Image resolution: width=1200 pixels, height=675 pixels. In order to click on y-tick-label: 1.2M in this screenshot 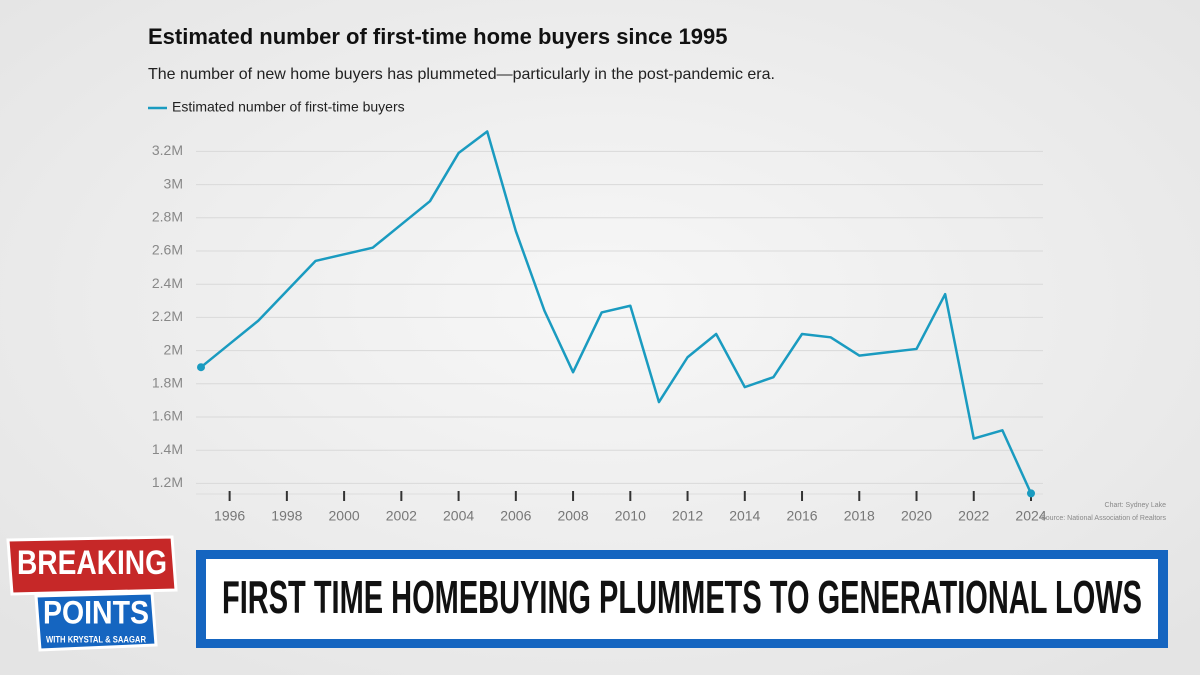, I will do `click(167, 482)`.